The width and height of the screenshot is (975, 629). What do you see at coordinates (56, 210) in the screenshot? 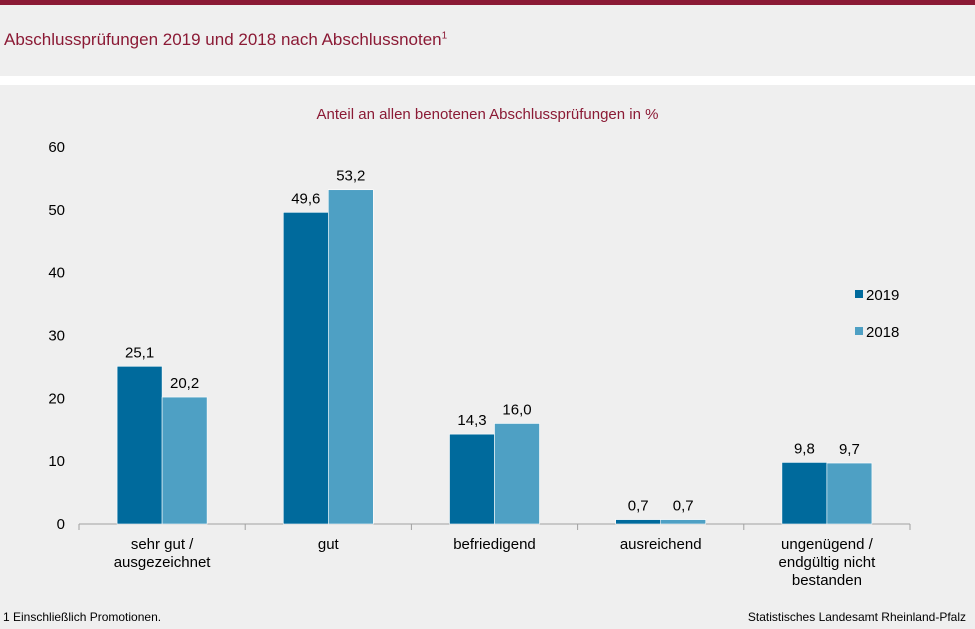
I see `y-tick-label: 50` at bounding box center [56, 210].